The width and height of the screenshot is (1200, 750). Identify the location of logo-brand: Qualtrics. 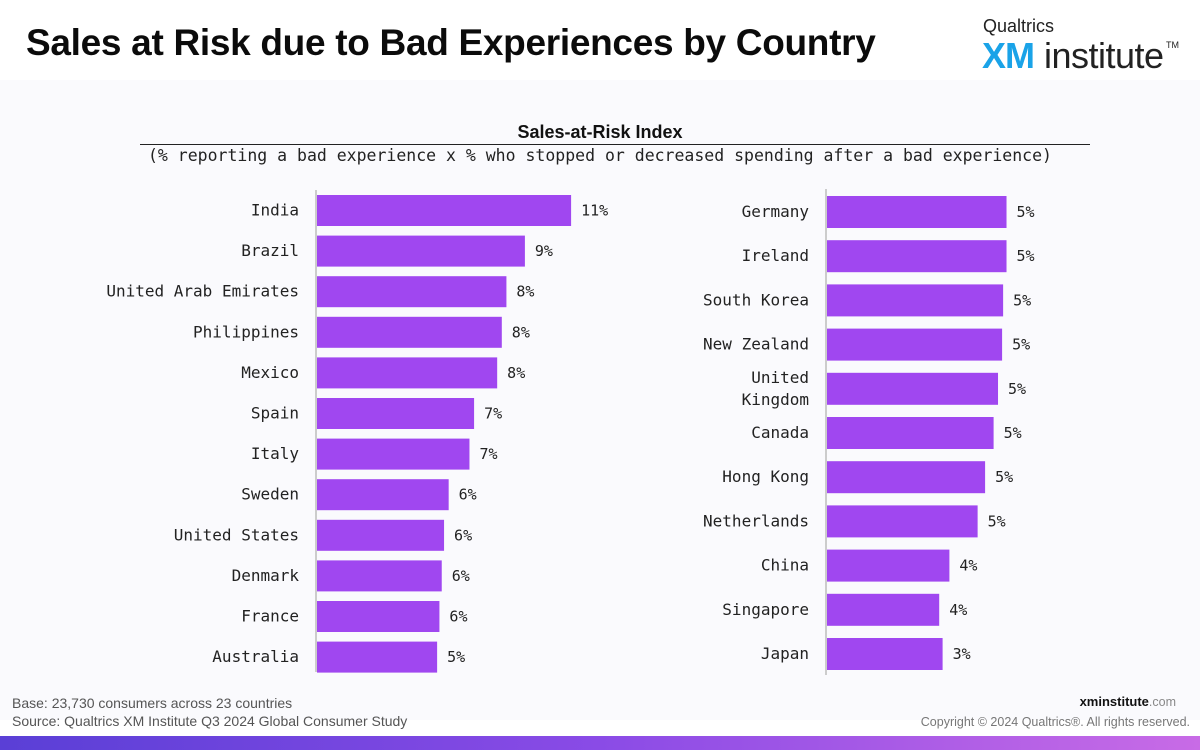
(1019, 26).